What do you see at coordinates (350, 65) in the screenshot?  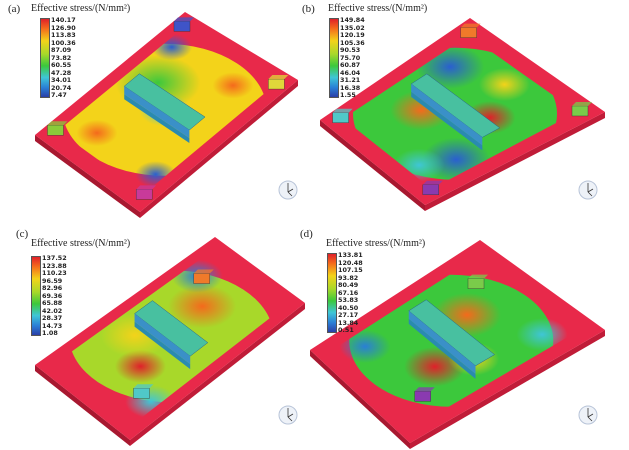 I see `colorbar-value: 60.87` at bounding box center [350, 65].